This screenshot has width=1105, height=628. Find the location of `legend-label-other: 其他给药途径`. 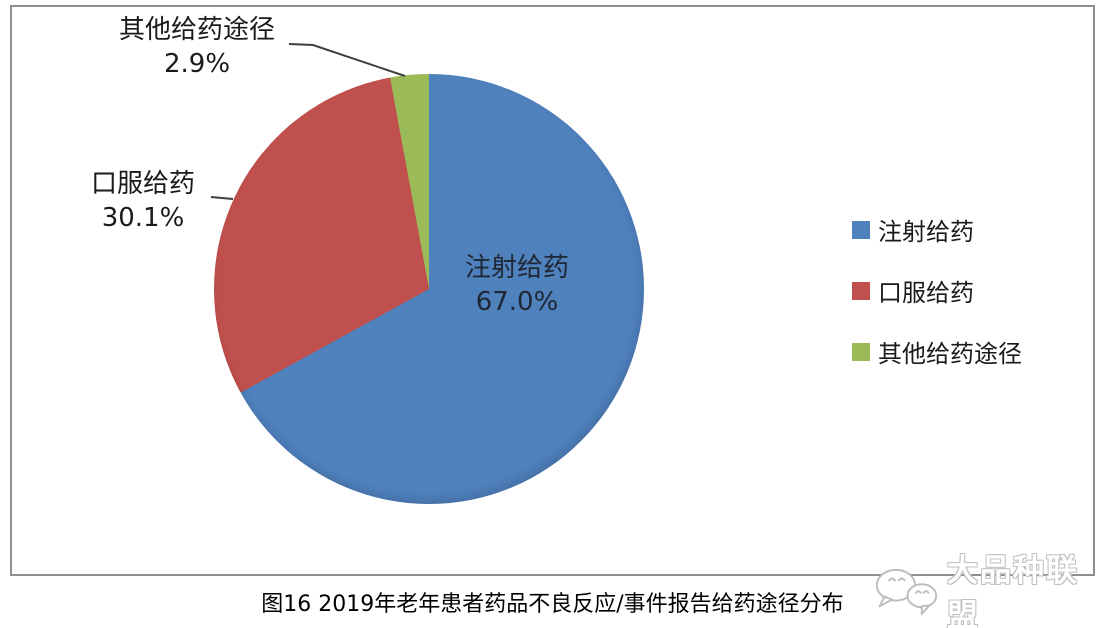

legend-label-other: 其他给药途径 is located at coordinates (950, 354).